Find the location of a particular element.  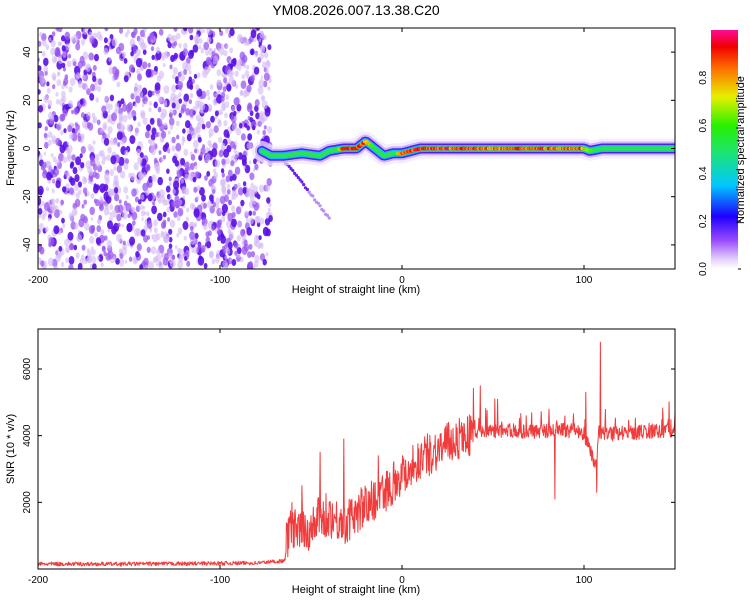

x-tick-label: -100 is located at coordinates (220, 280).